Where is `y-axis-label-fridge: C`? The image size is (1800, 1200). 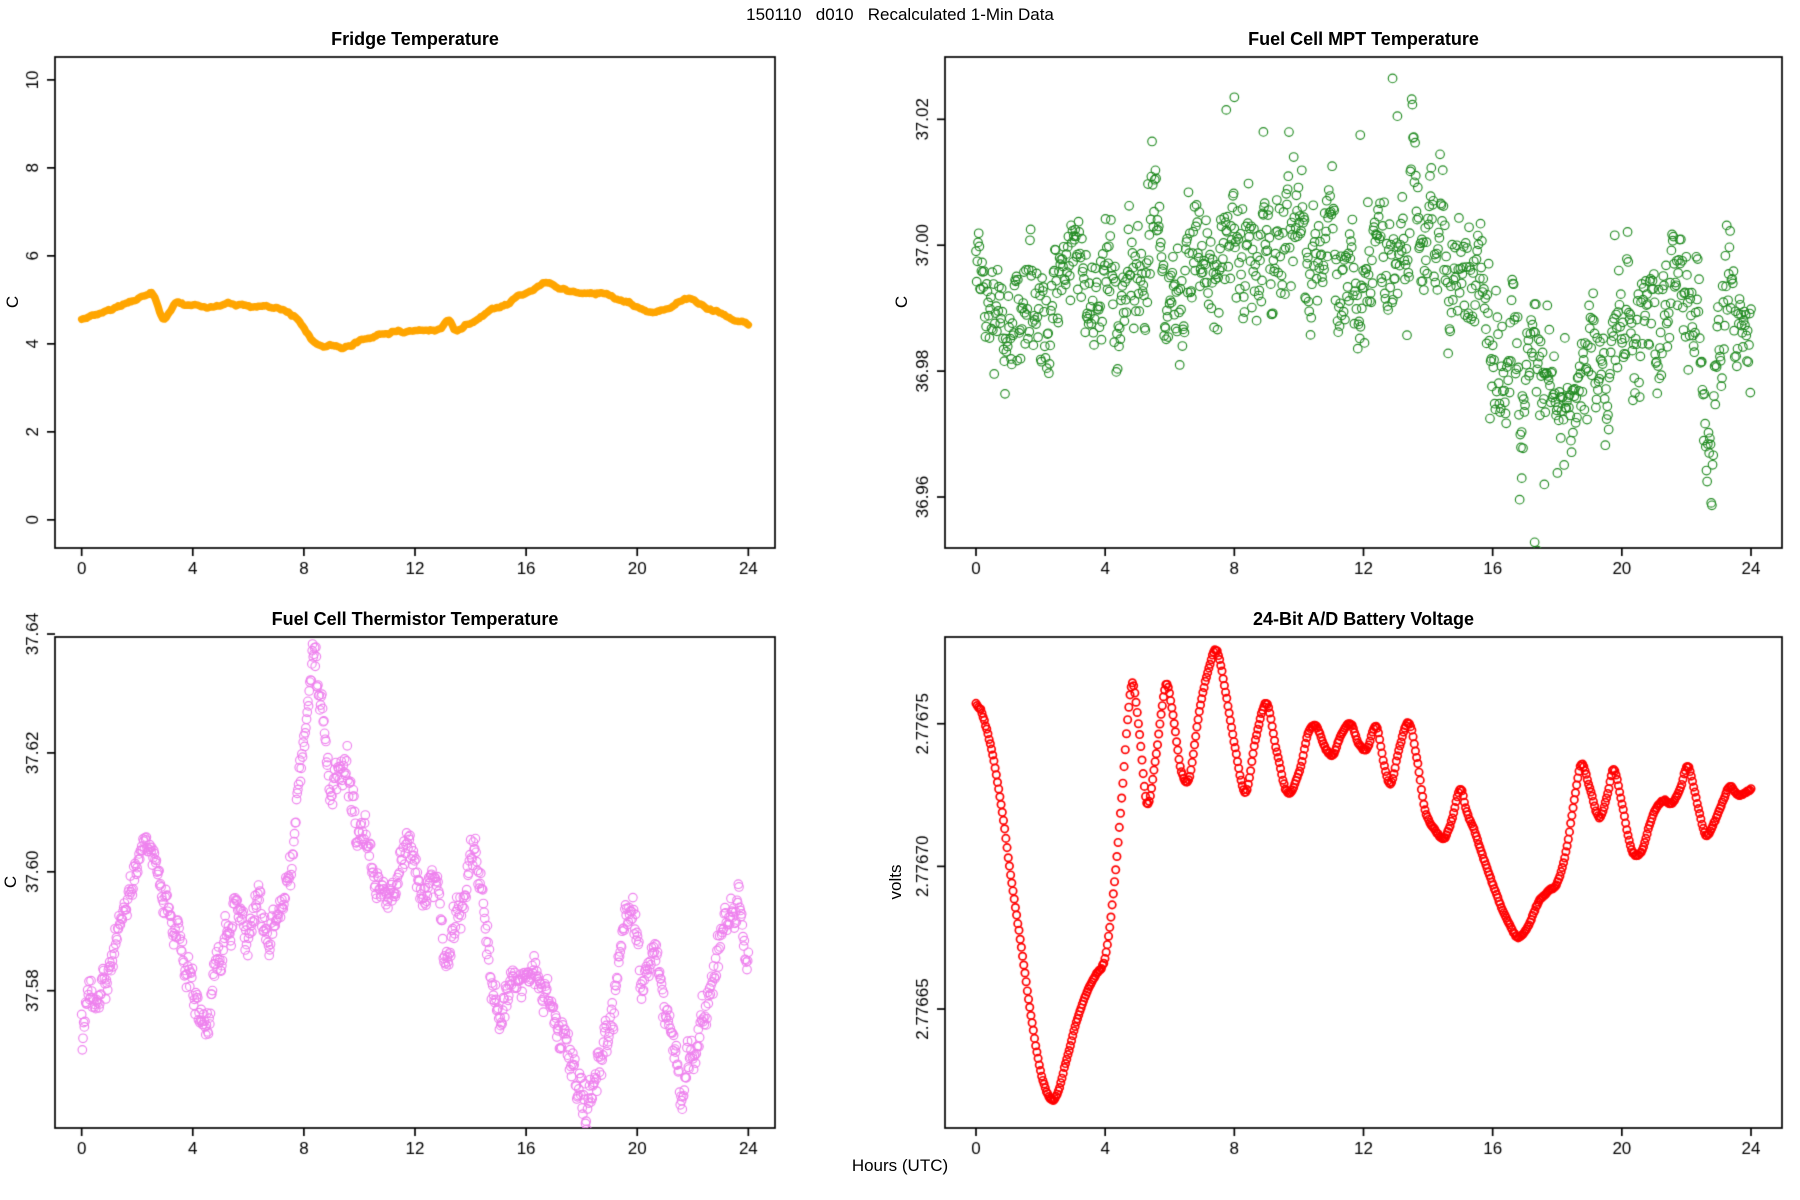
y-axis-label-fridge: C is located at coordinates (12, 302).